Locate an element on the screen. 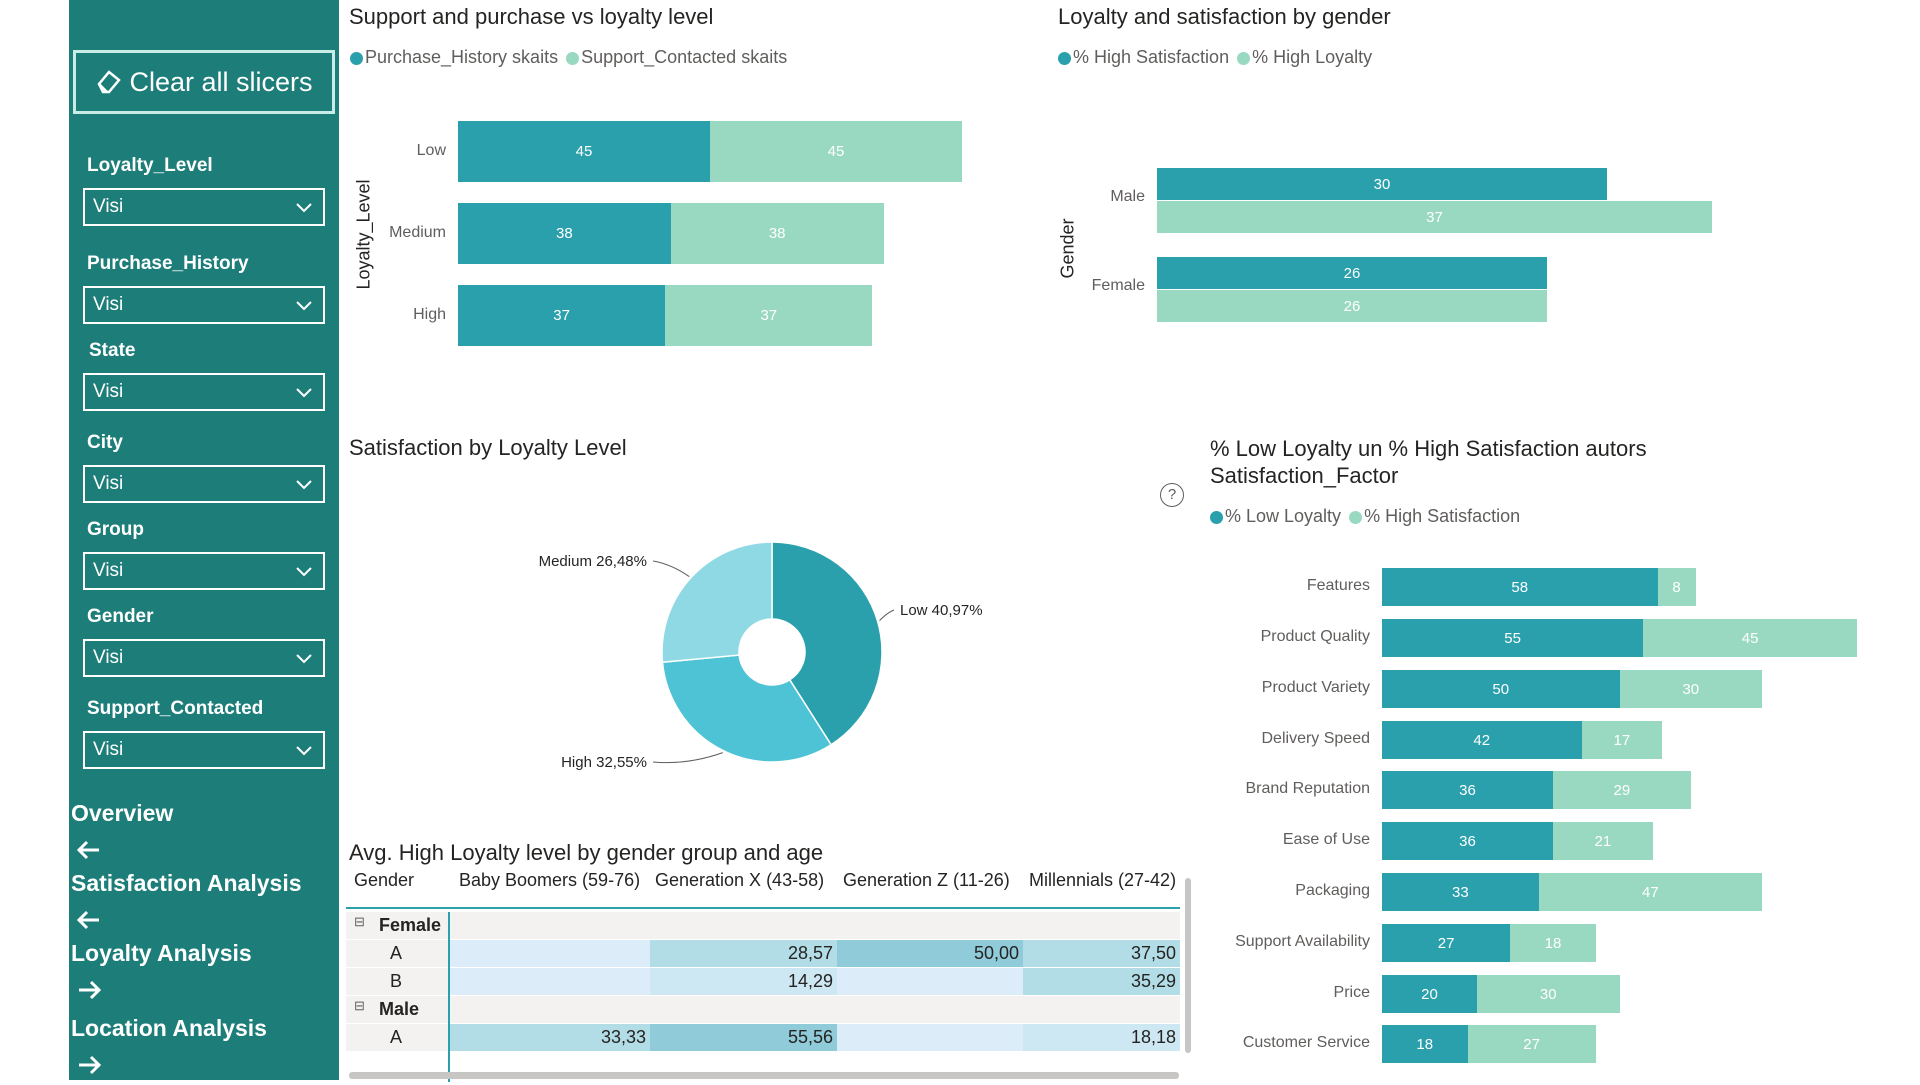 This screenshot has height=1085, width=1920. row-label: B is located at coordinates (396, 981).